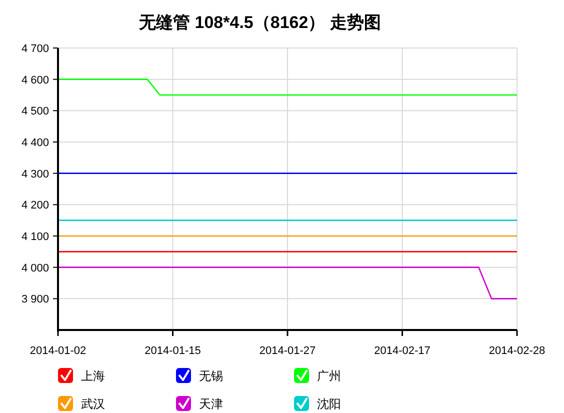 This screenshot has height=413, width=564. Describe the element at coordinates (329, 404) in the screenshot. I see `legend-label: 沈阳` at that location.